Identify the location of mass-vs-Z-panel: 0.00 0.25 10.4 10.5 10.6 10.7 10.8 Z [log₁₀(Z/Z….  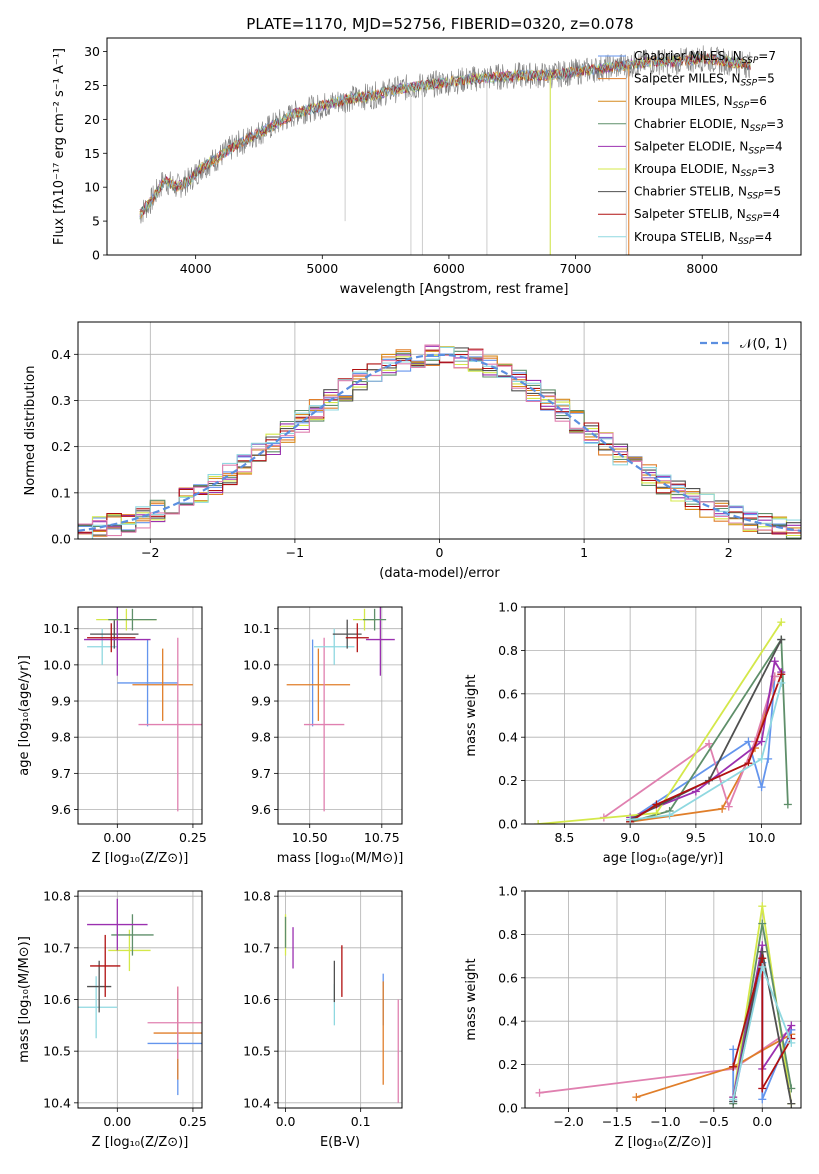
(112, 1019).